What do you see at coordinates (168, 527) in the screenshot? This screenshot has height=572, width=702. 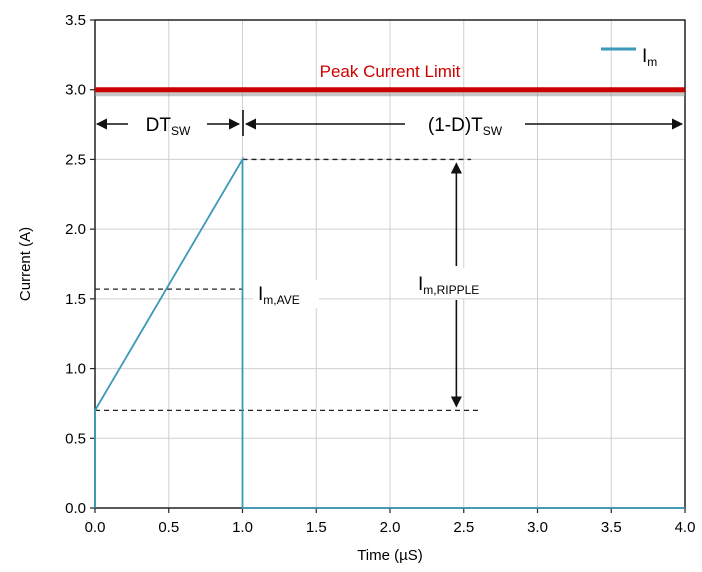 I see `x-tick-label: 0.5` at bounding box center [168, 527].